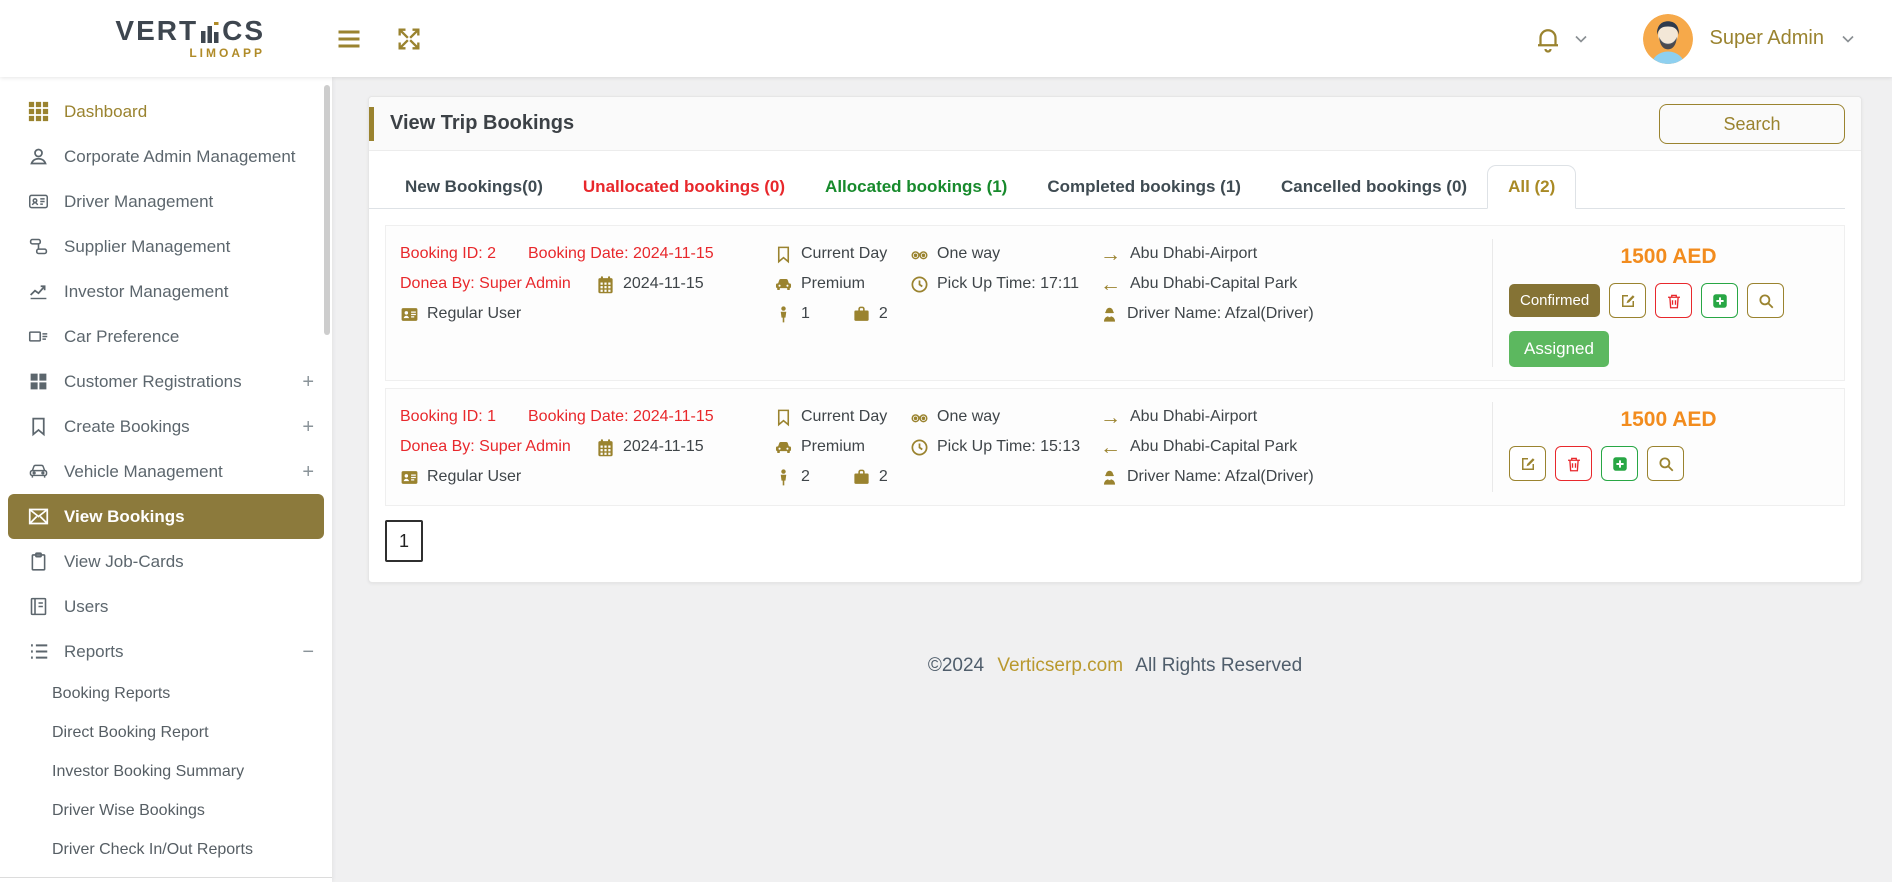  What do you see at coordinates (130, 732) in the screenshot?
I see `sidebar-subitem-direct-booking-report: Direct Booking Report` at bounding box center [130, 732].